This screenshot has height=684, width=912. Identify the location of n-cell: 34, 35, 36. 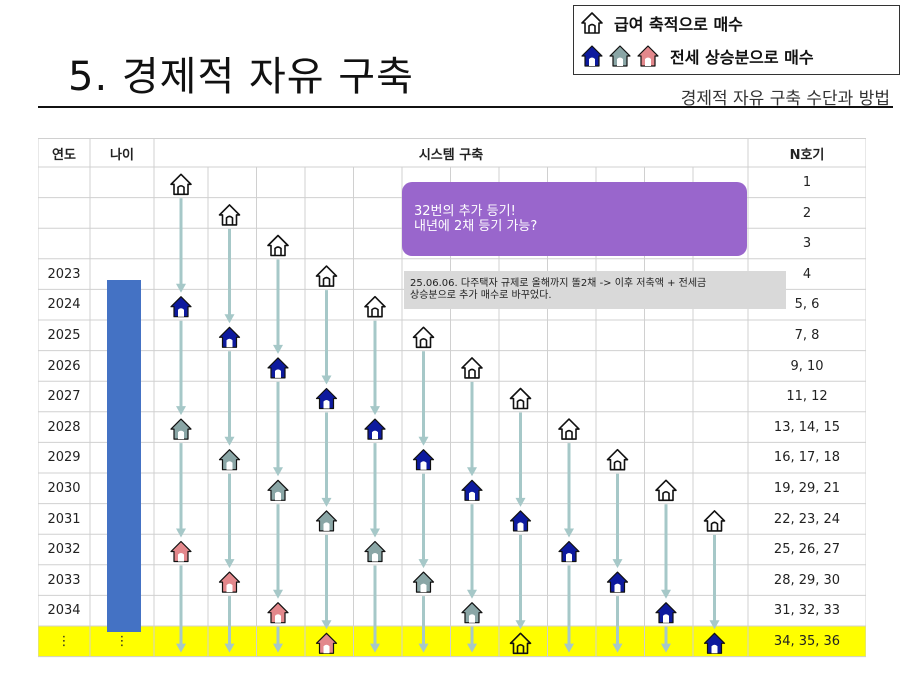
(807, 641).